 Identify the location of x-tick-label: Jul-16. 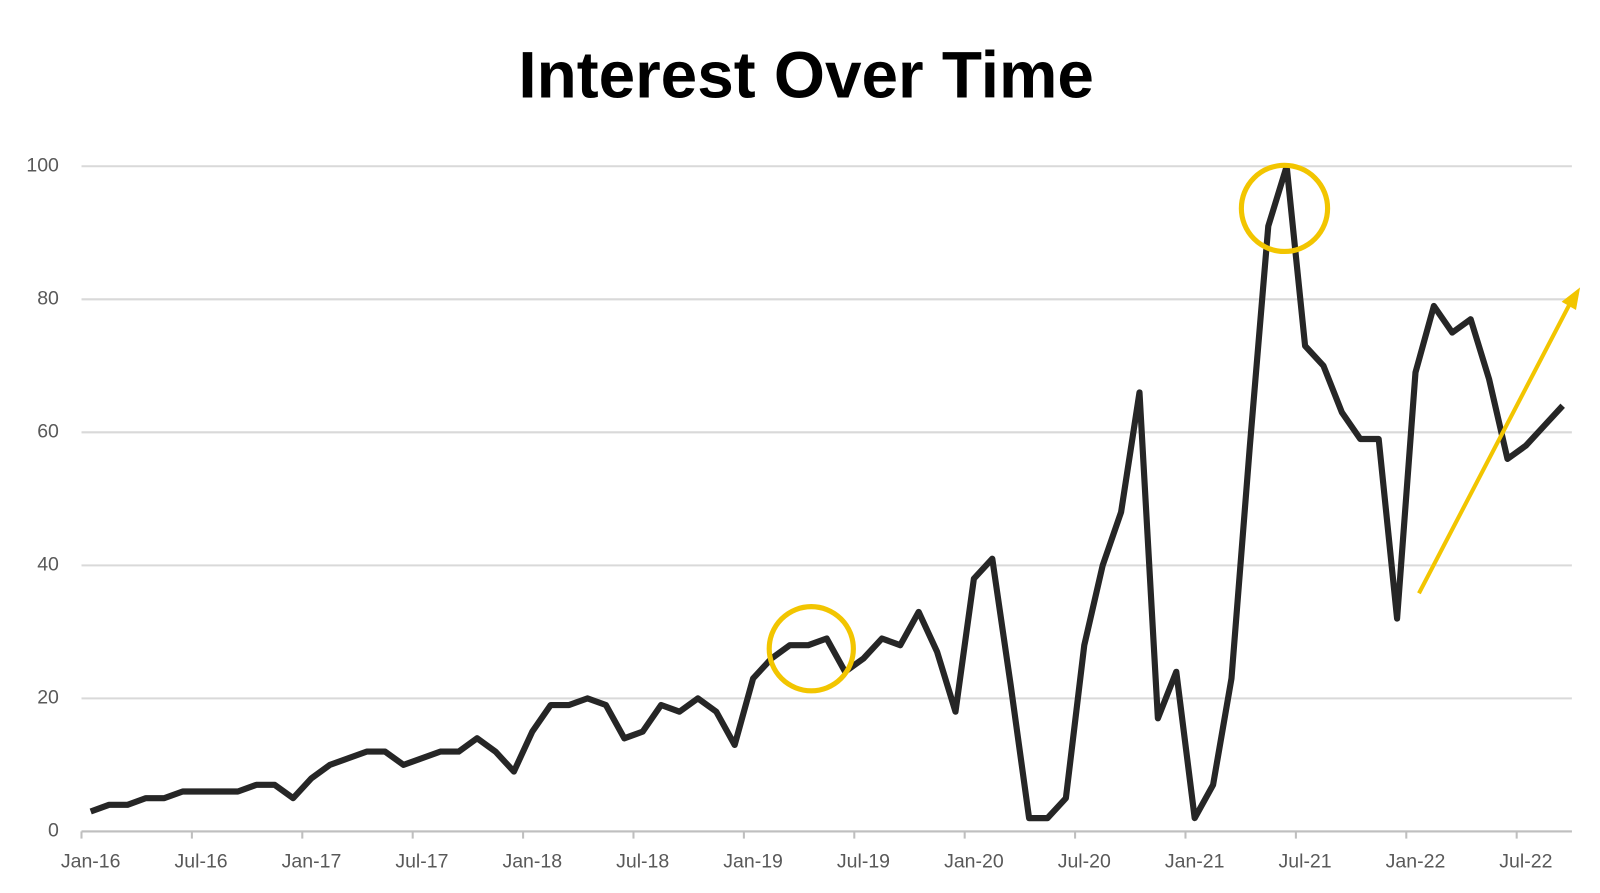
(201, 861).